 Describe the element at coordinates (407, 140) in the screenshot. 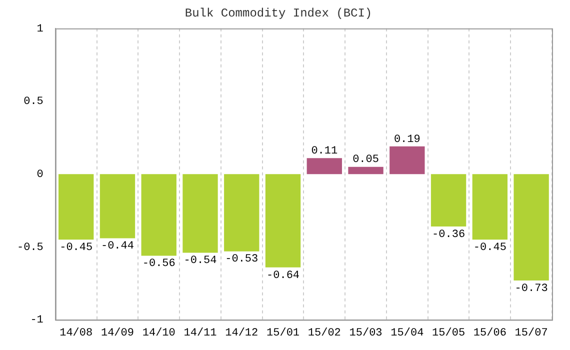

I see `data-label: 0.19` at that location.